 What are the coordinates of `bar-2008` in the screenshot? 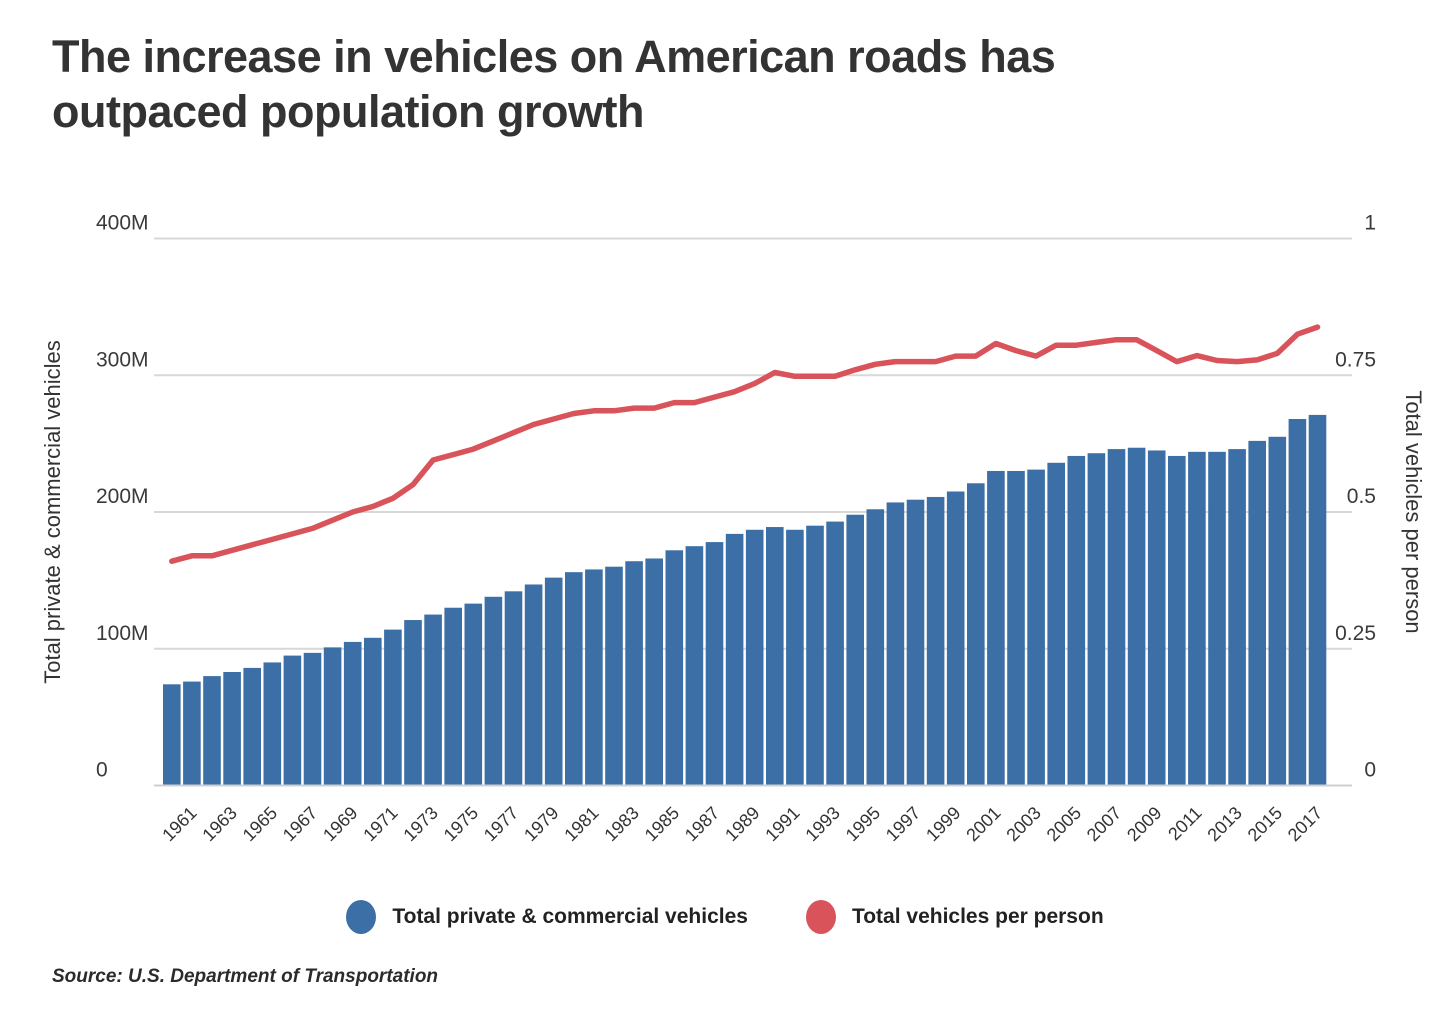 It's located at (1136, 616).